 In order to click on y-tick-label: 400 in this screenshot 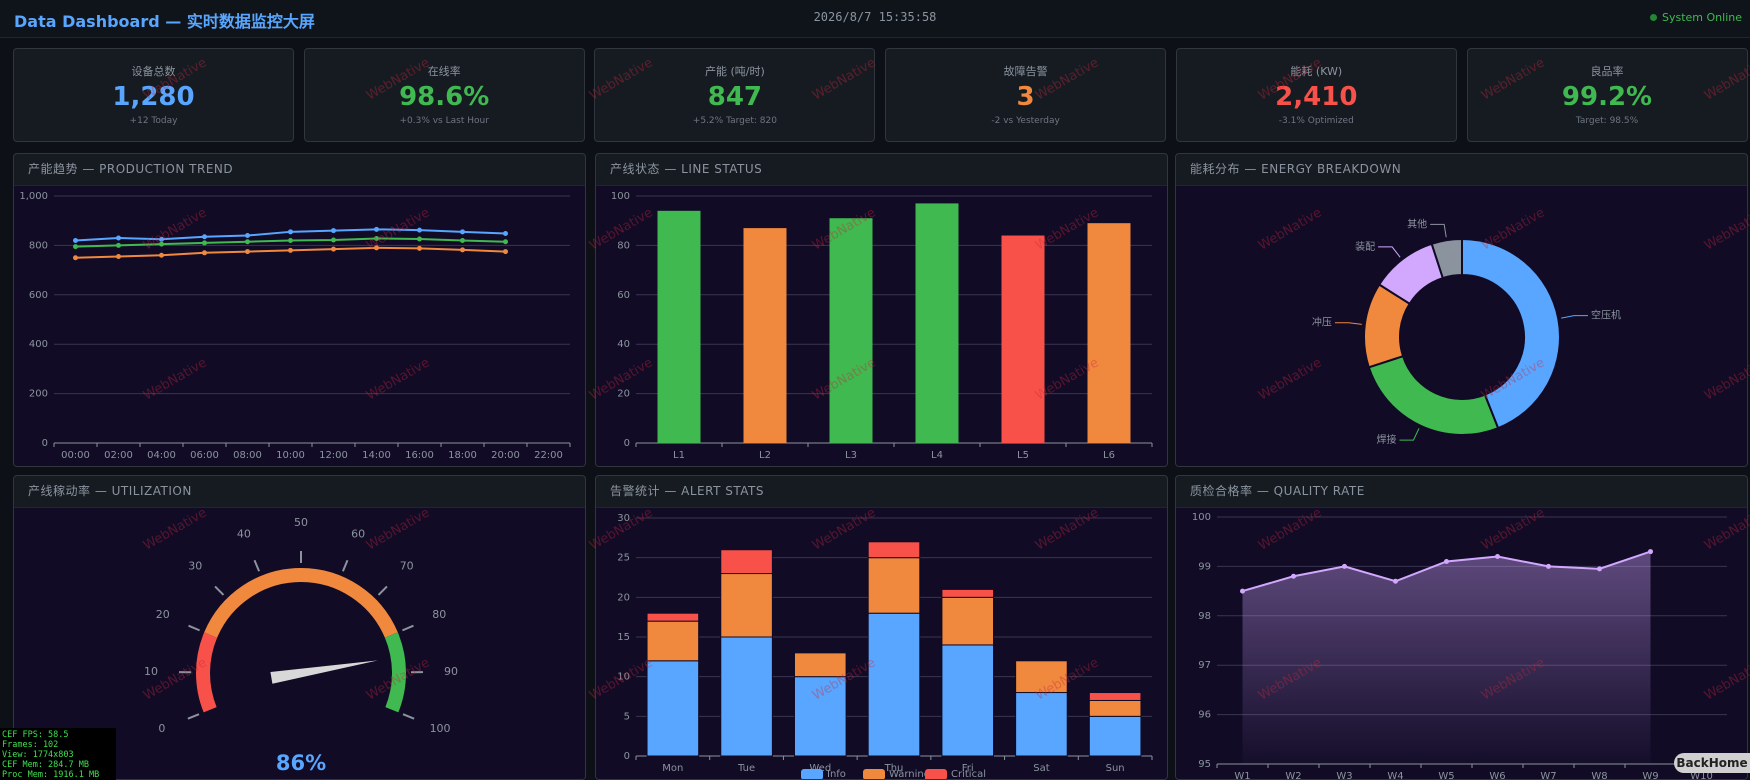, I will do `click(38, 344)`.